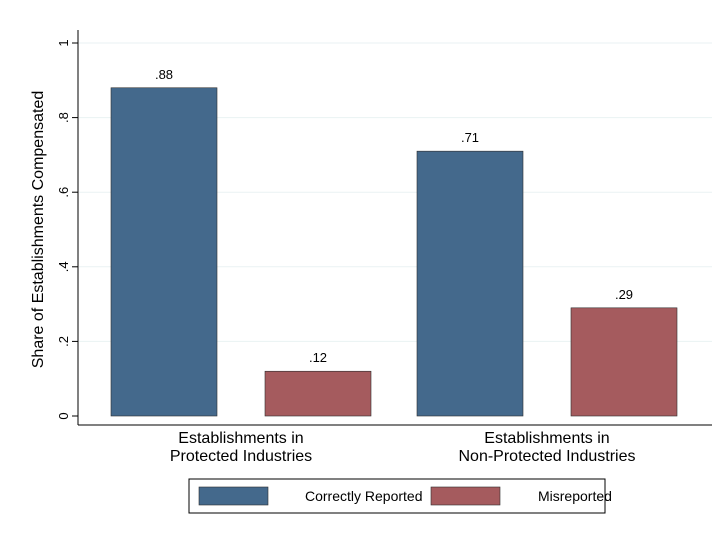  What do you see at coordinates (63, 192) in the screenshot?
I see `y-tick-label: .6` at bounding box center [63, 192].